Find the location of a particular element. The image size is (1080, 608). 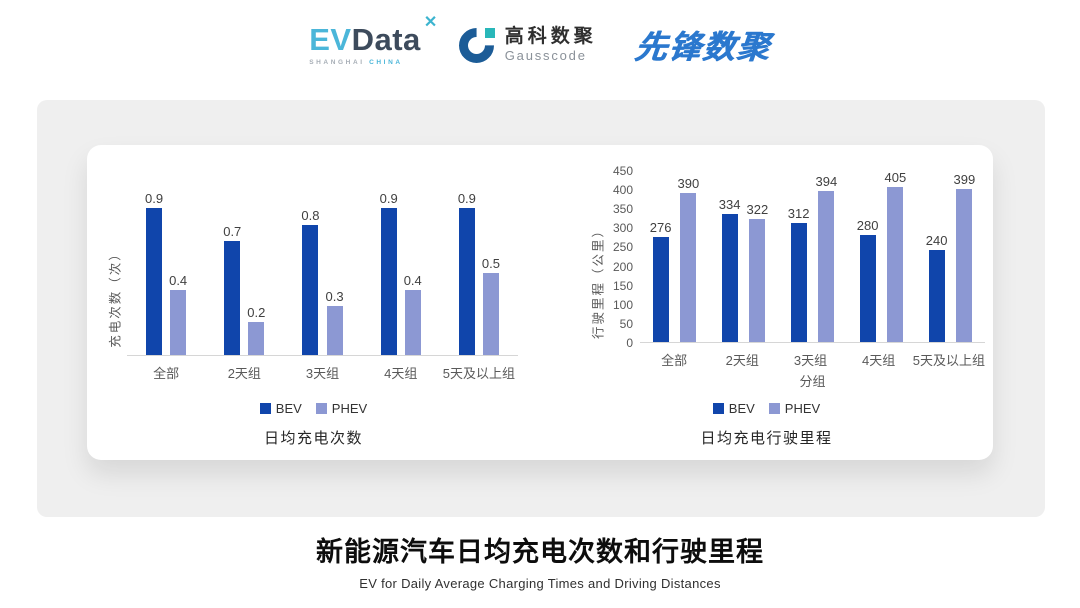

x-axis-label: 分组 is located at coordinates (812, 381).